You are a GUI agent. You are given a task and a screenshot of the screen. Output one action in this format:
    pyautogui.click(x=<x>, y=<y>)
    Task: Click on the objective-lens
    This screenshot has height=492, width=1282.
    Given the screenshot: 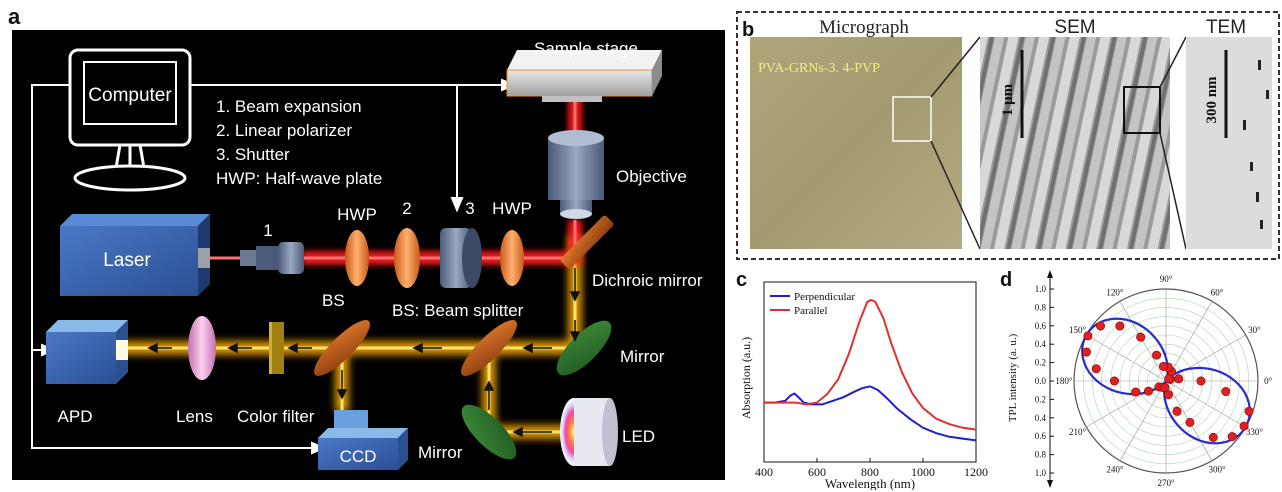 What is the action you would take?
    pyautogui.click(x=576, y=174)
    